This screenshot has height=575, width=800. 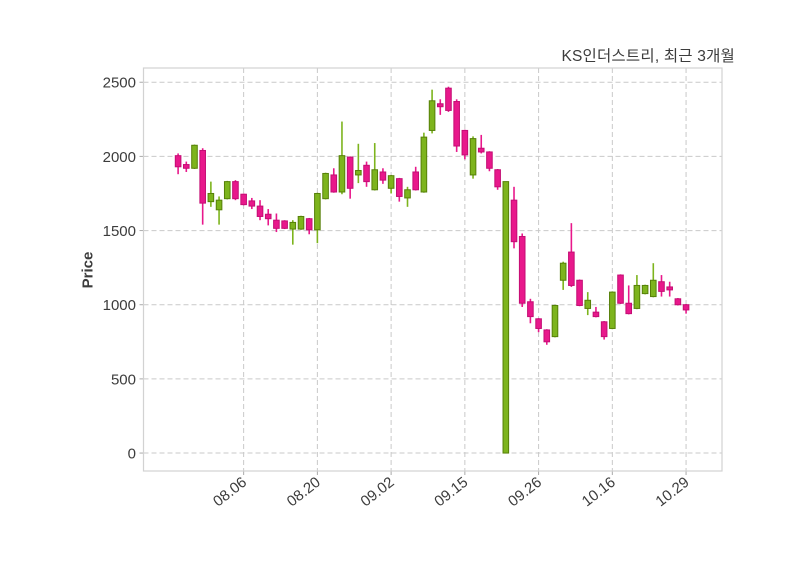 What do you see at coordinates (119, 83) in the screenshot?
I see `y-tick-label: 2500` at bounding box center [119, 83].